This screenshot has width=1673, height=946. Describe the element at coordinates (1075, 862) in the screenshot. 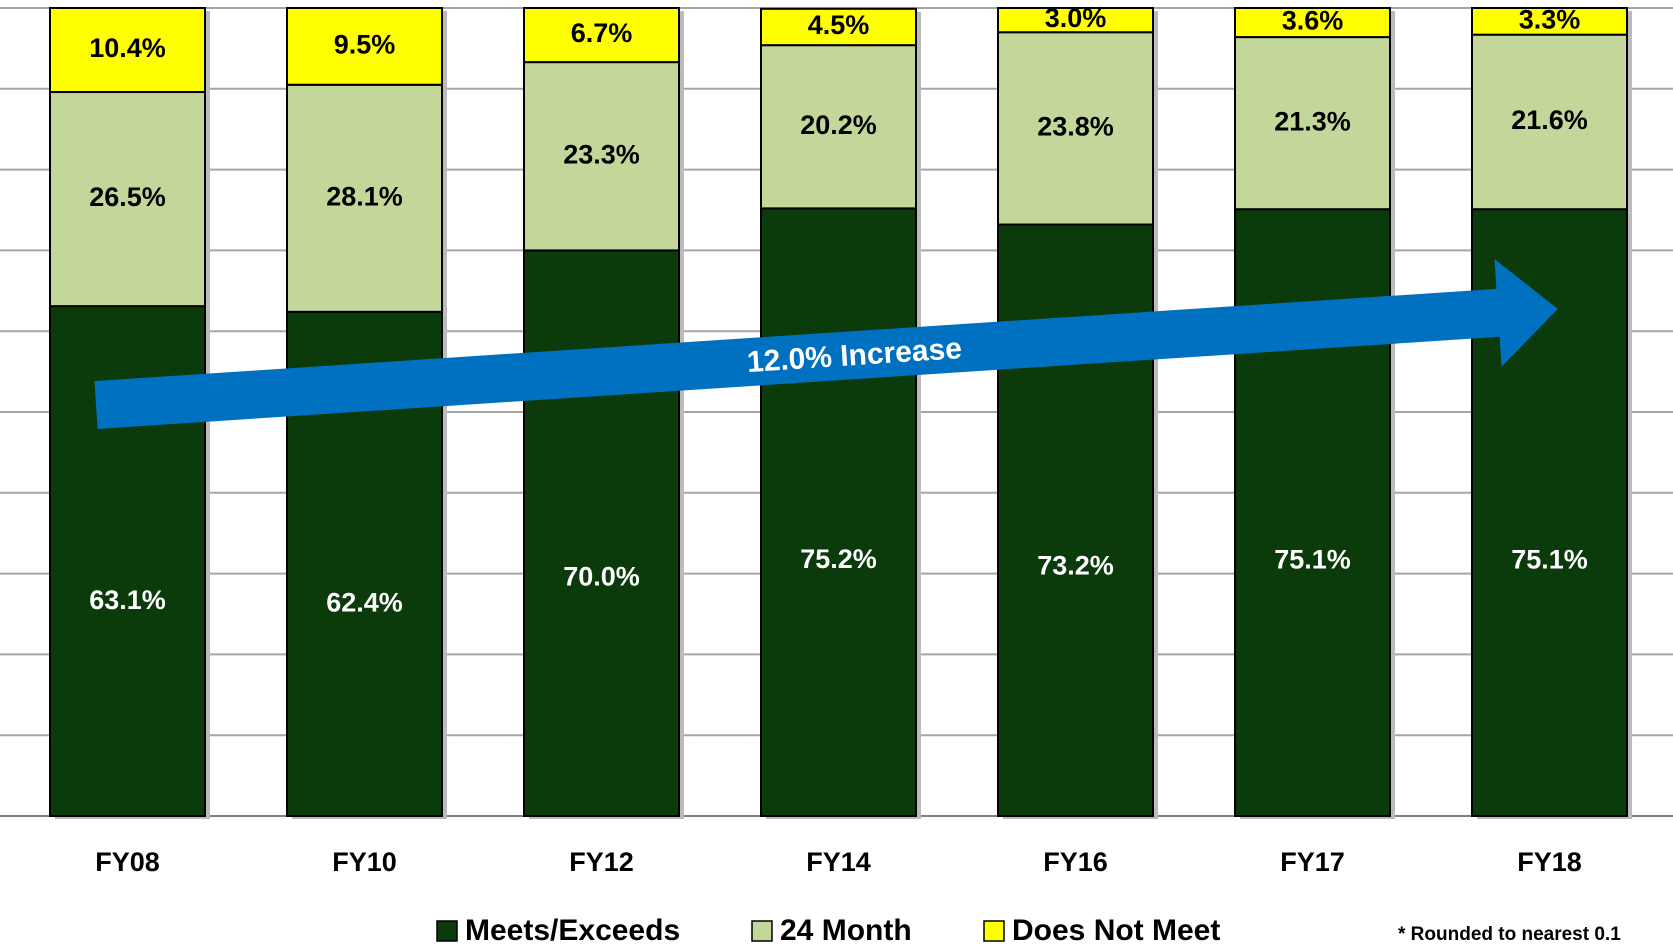

I see `x-tick-label: FY16` at that location.